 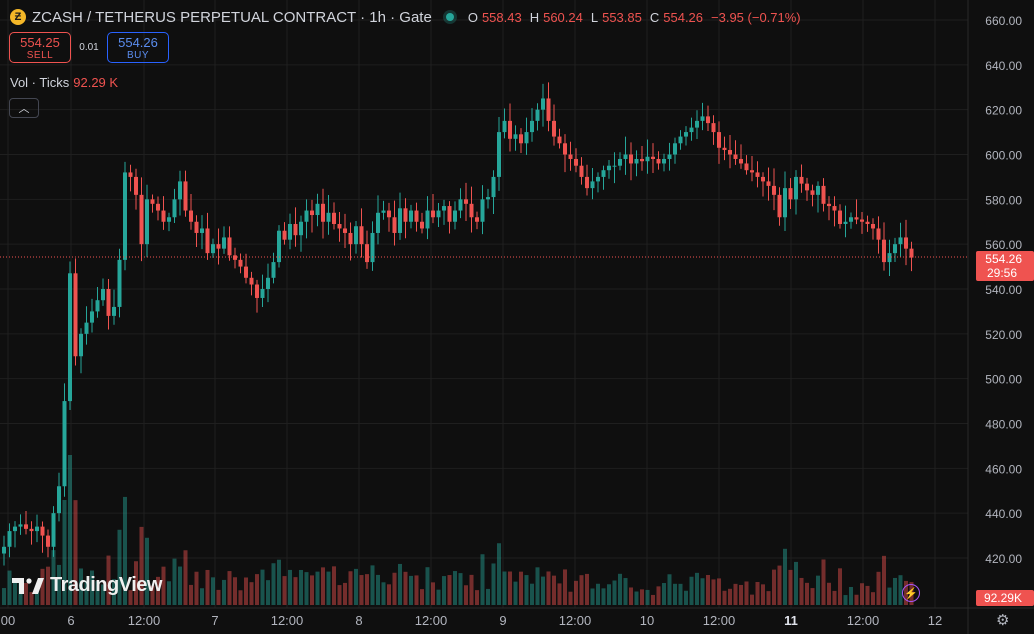 What do you see at coordinates (87, 585) in the screenshot?
I see `tradingview-logo: TradingView` at bounding box center [87, 585].